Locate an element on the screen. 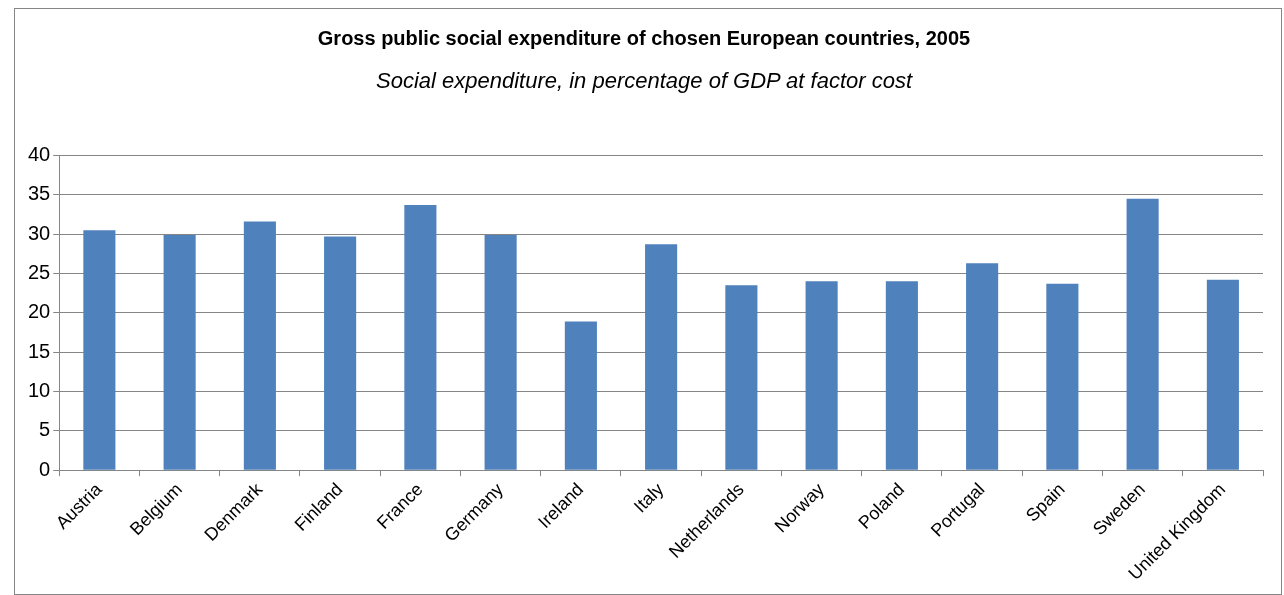  chart-title: Gross public social expenditure of chosen European countries, 2005 is located at coordinates (644, 37).